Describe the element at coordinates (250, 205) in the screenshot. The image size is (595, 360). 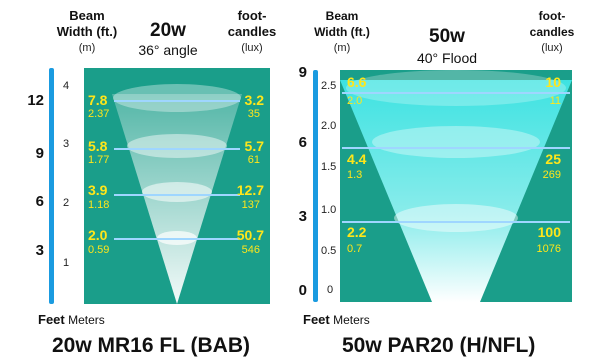
I see `left-lux-value: 137` at that location.